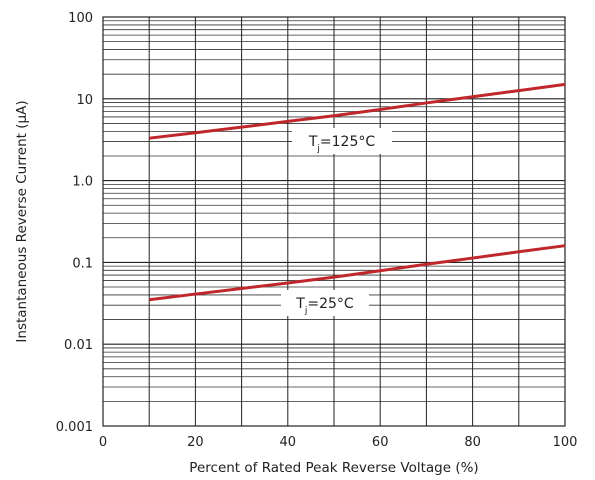 This screenshot has width=595, height=480. I want to click on y-tick-label: 10, so click(84, 100).